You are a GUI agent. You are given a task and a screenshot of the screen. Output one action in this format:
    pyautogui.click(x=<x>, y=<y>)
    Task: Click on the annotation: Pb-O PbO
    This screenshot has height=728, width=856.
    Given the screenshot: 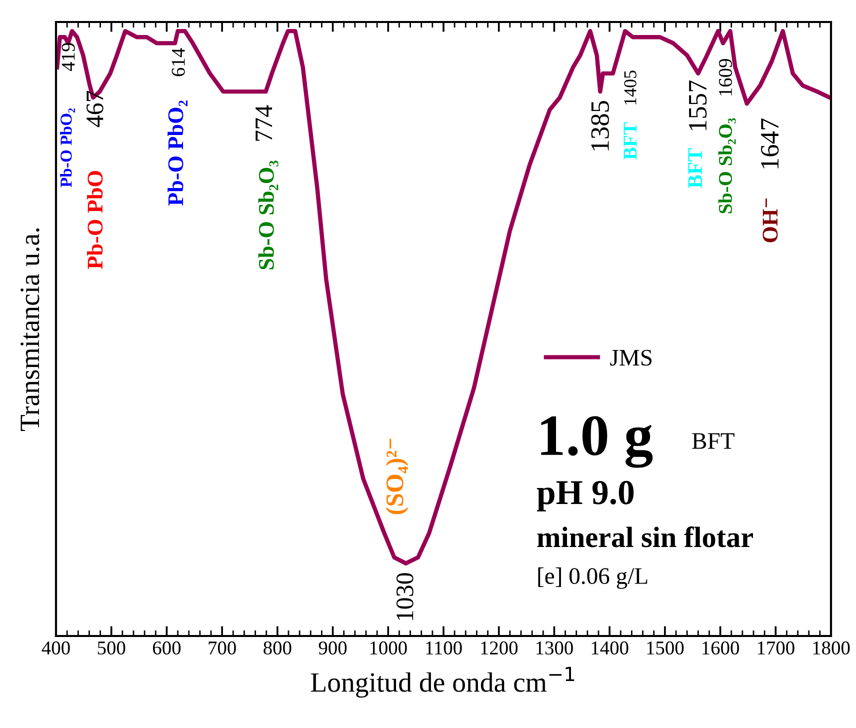 What is the action you would take?
    pyautogui.click(x=95, y=220)
    